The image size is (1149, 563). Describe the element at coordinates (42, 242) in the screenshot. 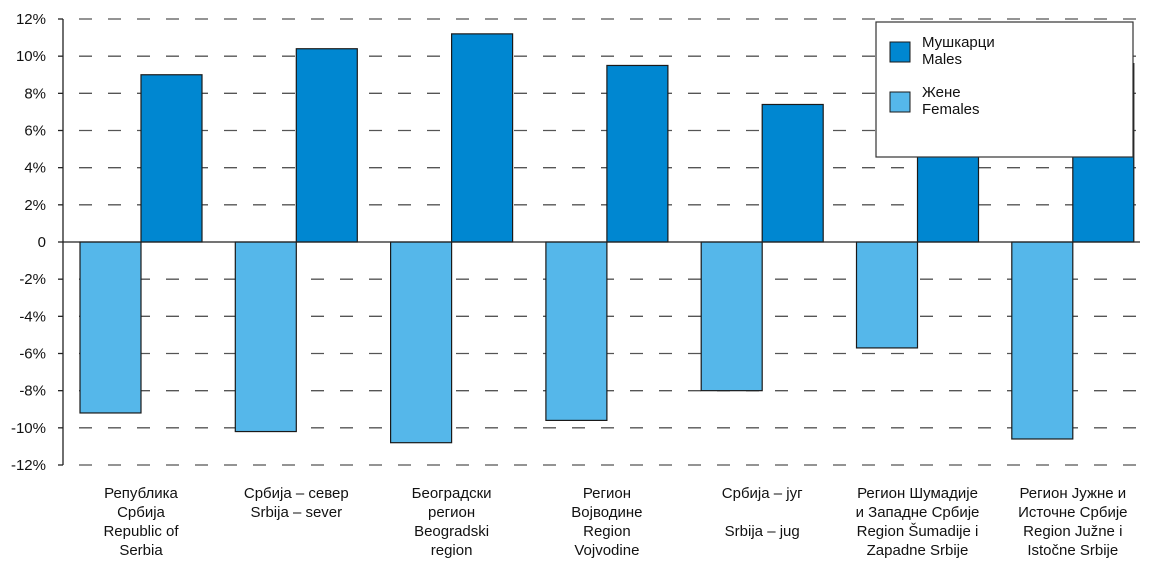

I see `y-tick-label: 0` at that location.